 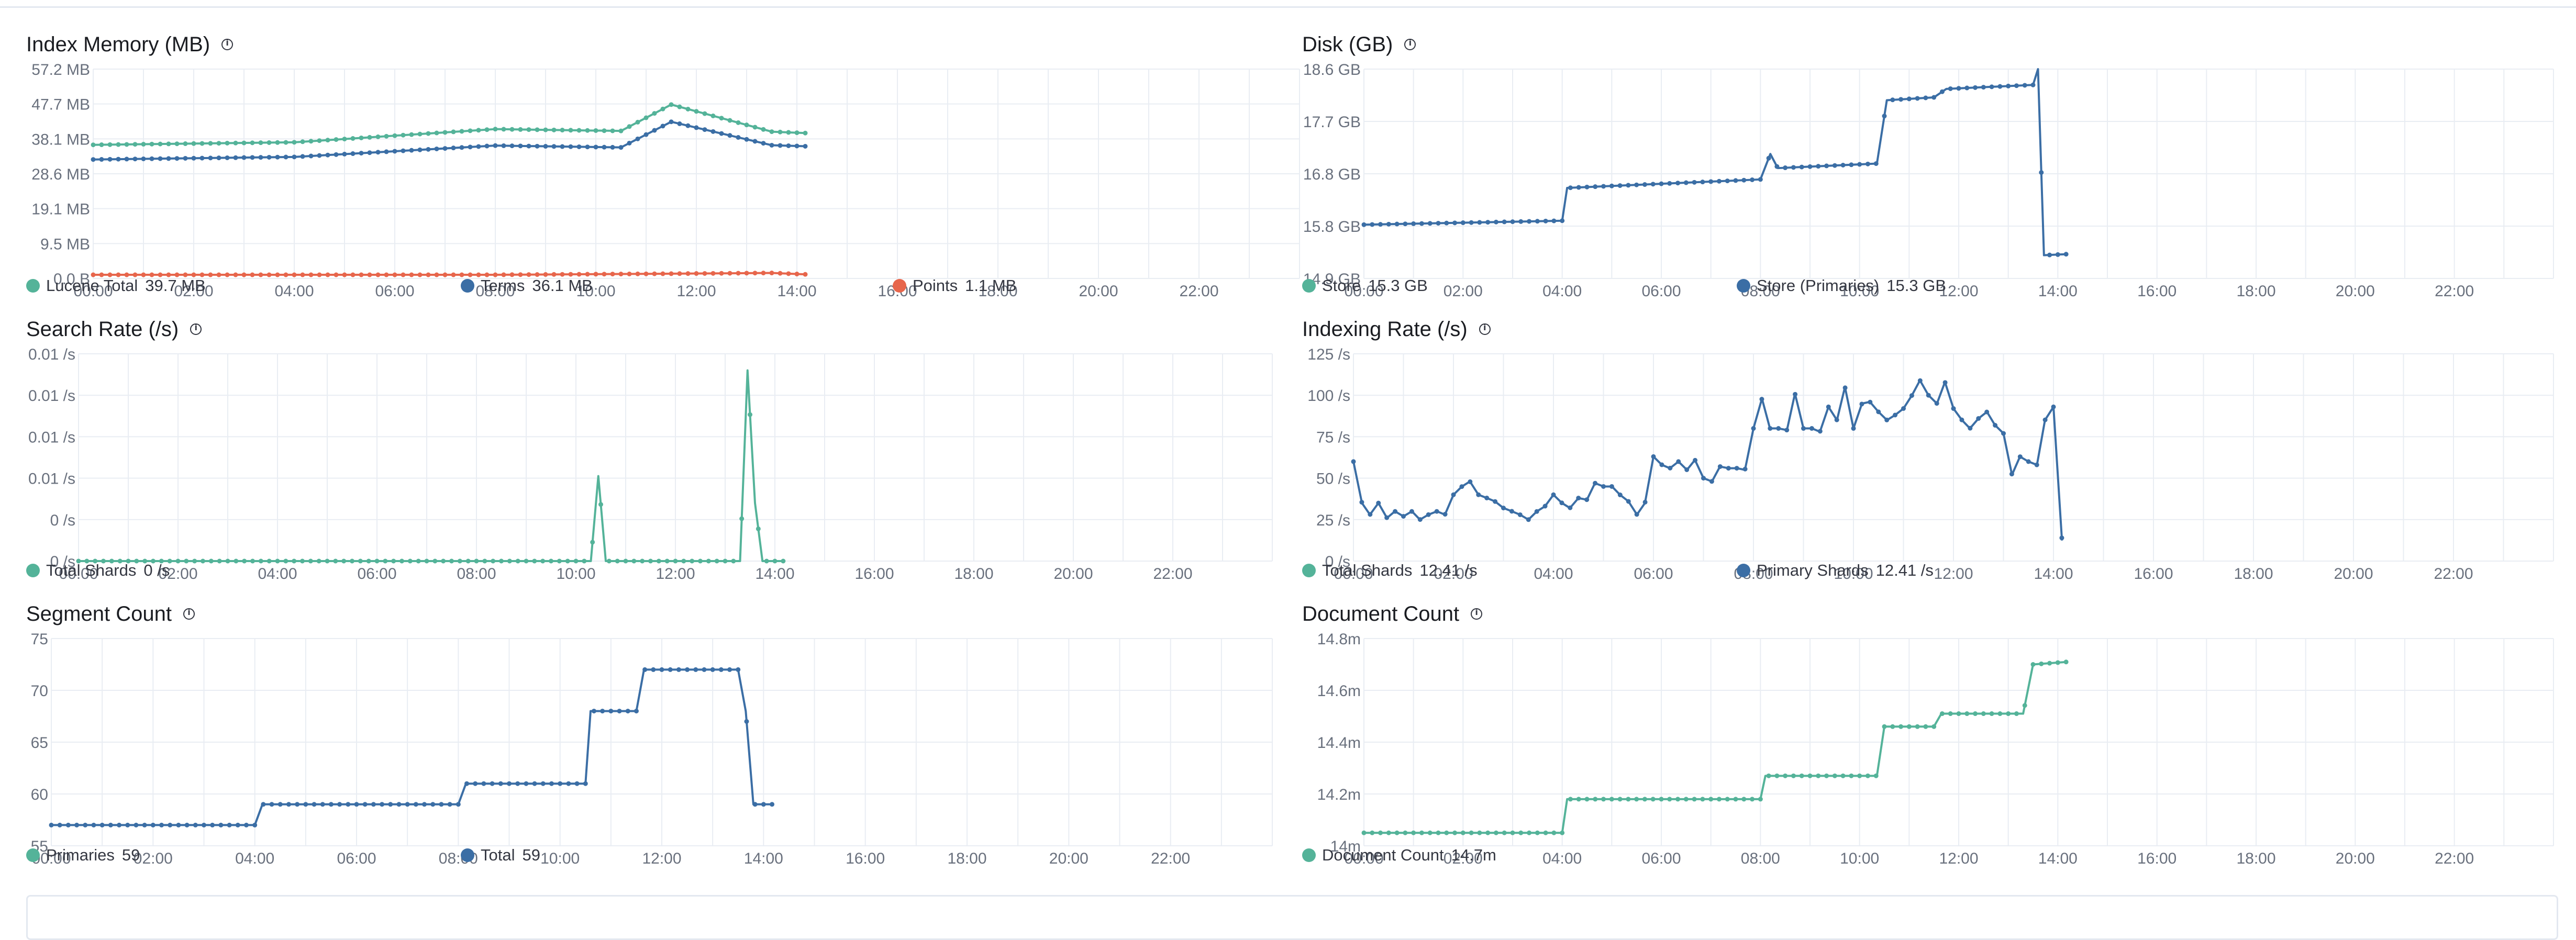 I want to click on legend-name: Terms, so click(x=503, y=285).